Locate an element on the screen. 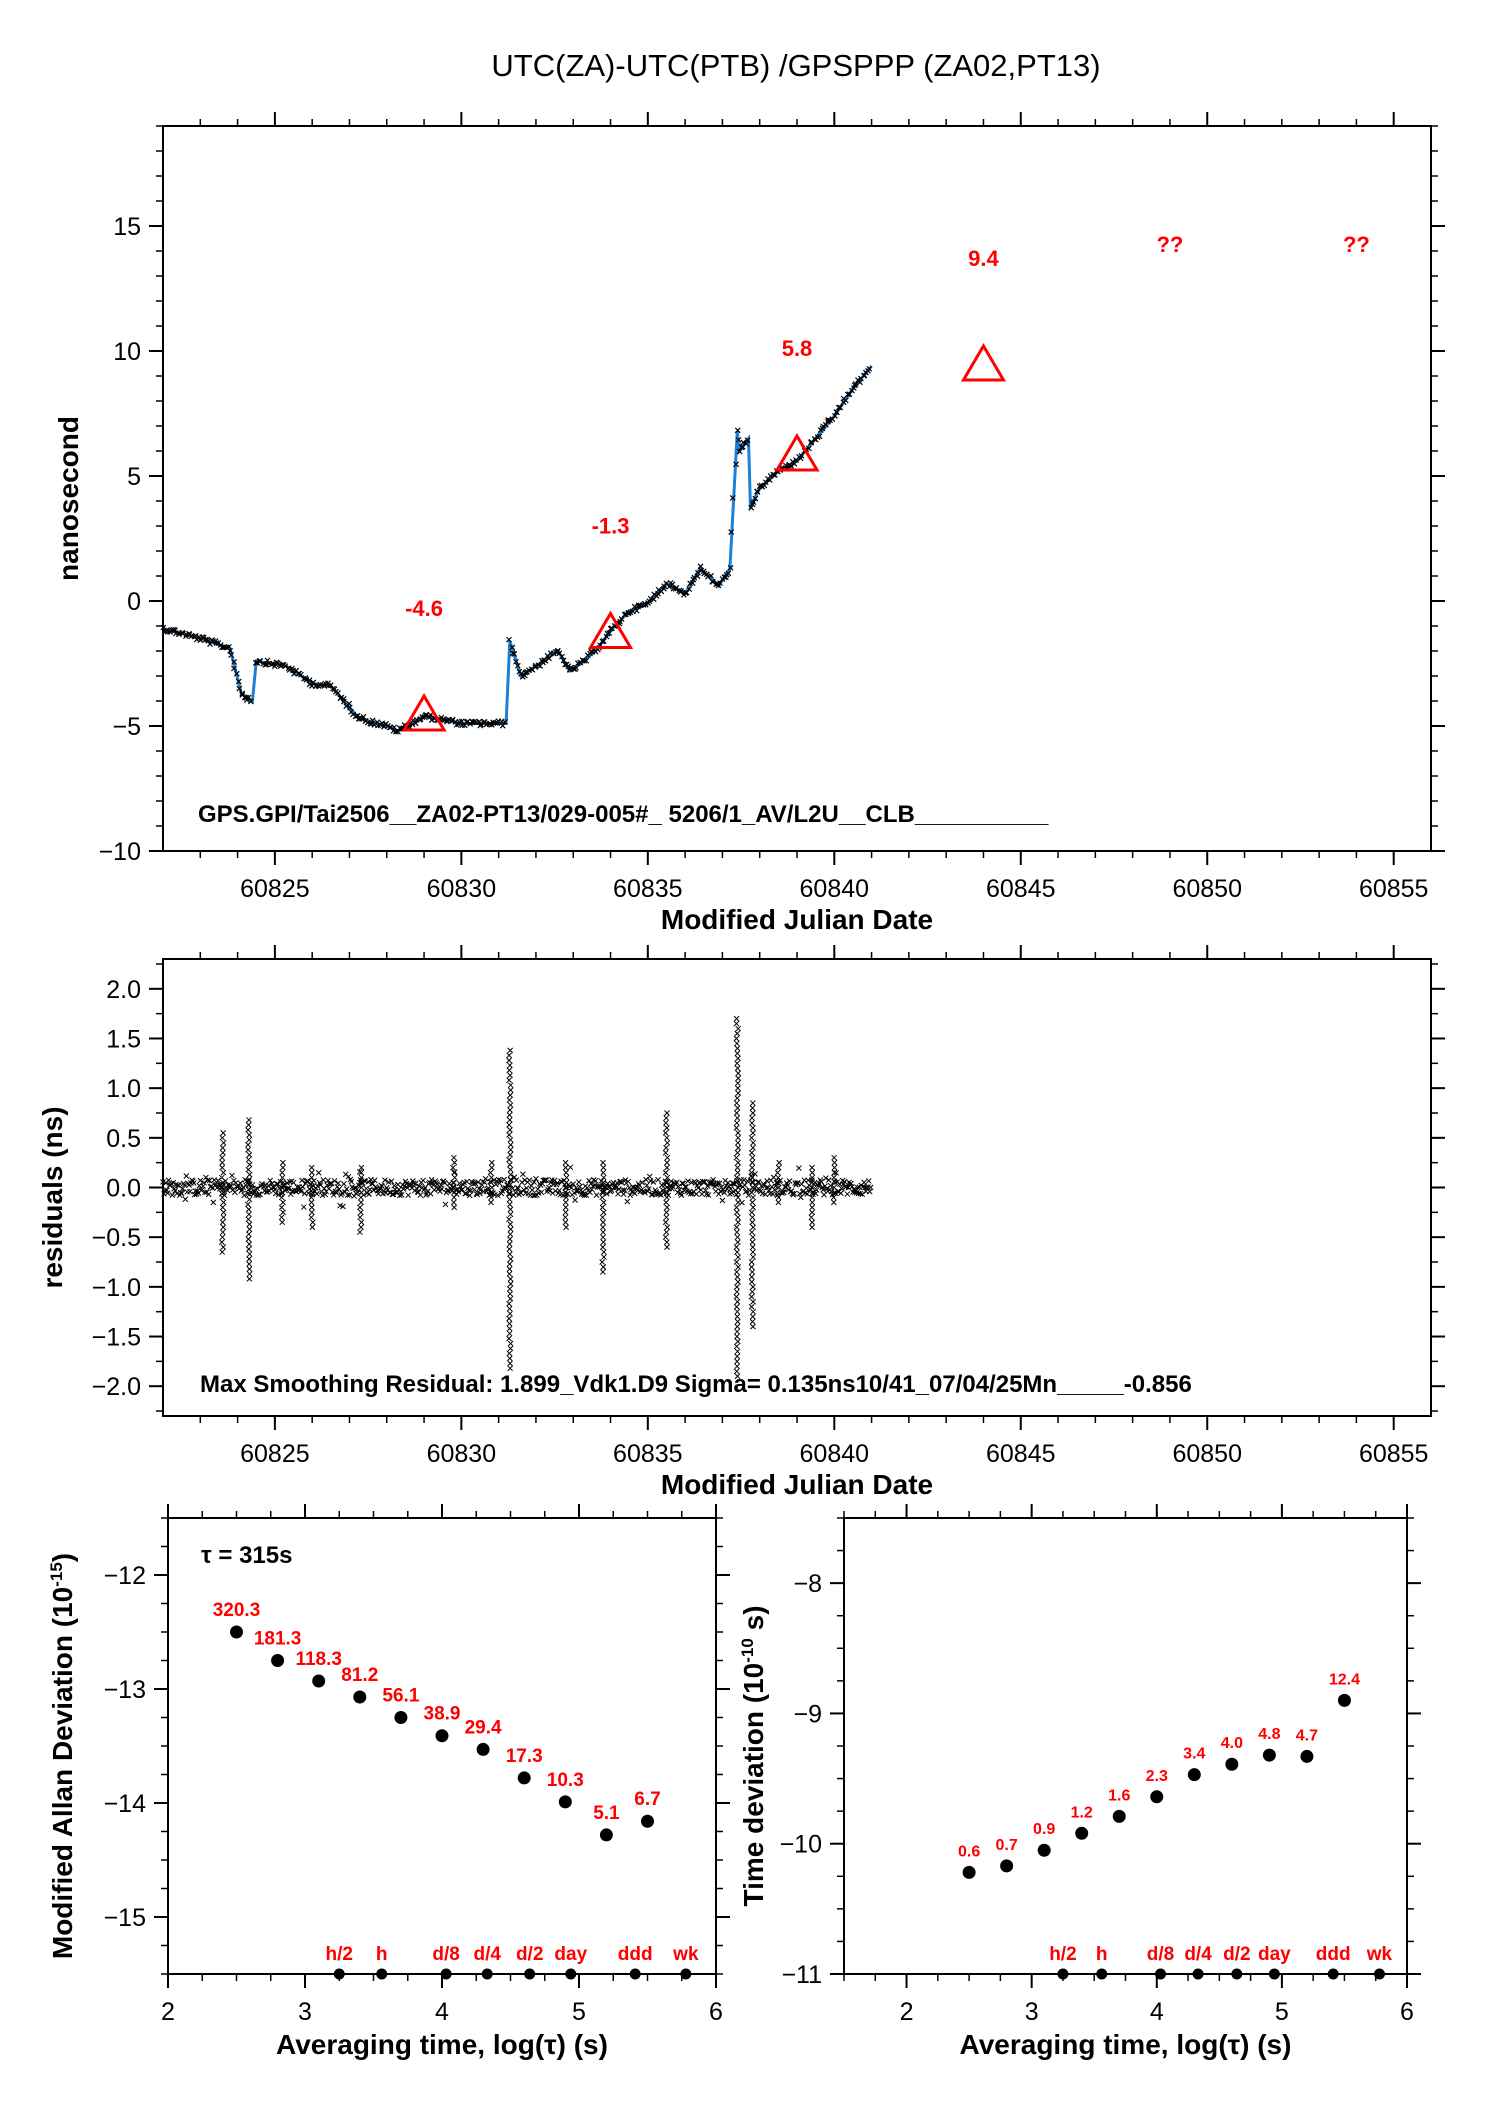 The height and width of the screenshot is (2105, 1488). point-label: 81.2 is located at coordinates (359, 1675).